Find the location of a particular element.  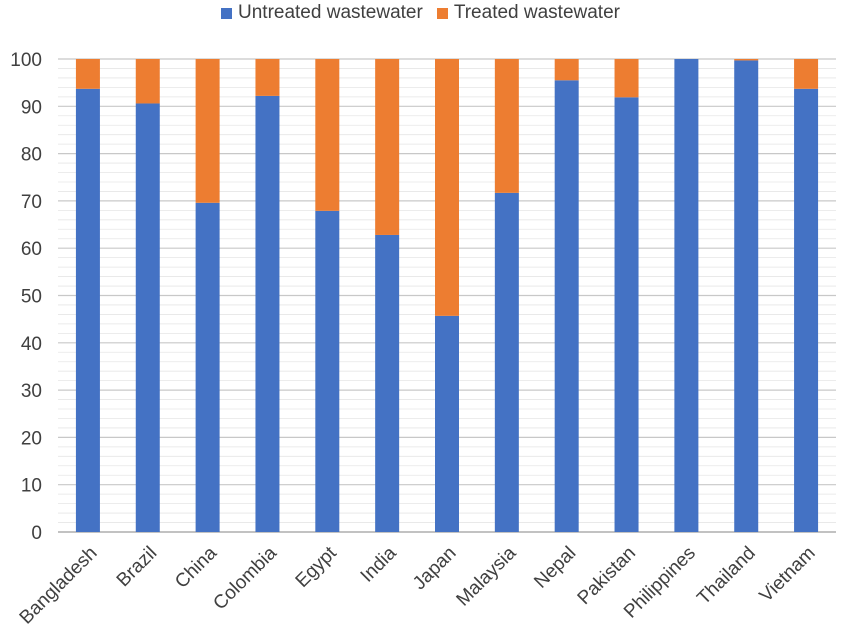

y-tick-label: 80 is located at coordinates (31, 155).